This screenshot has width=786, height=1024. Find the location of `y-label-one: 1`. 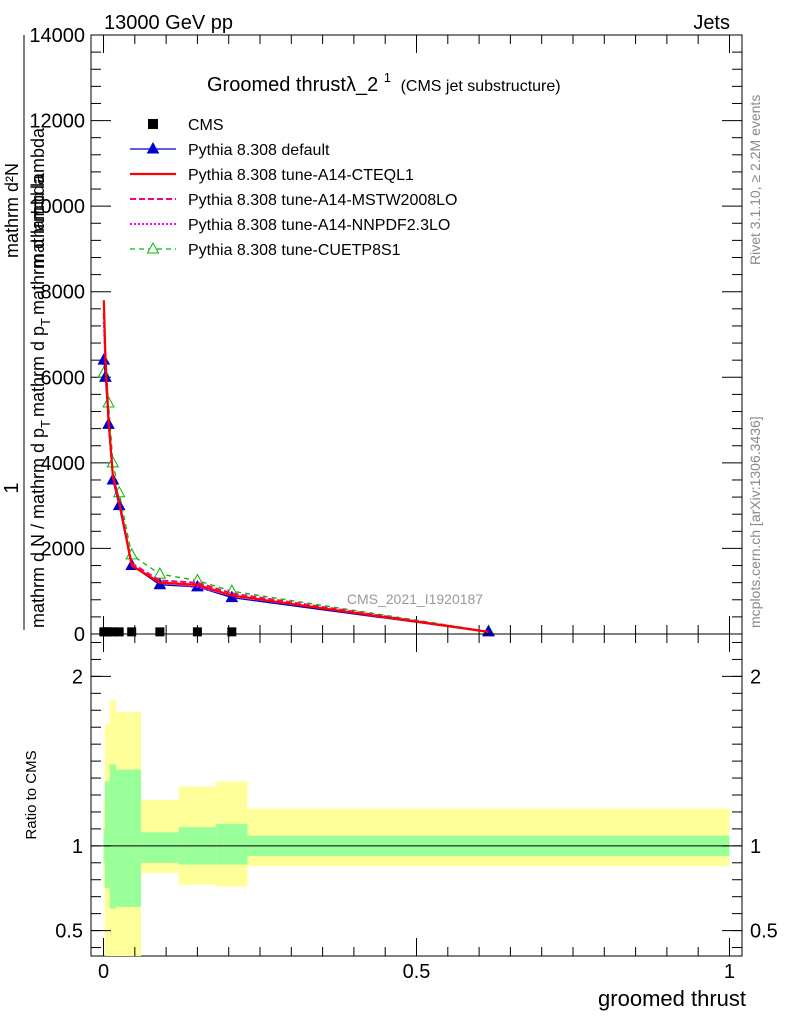

y-label-one: 1 is located at coordinates (12, 487).